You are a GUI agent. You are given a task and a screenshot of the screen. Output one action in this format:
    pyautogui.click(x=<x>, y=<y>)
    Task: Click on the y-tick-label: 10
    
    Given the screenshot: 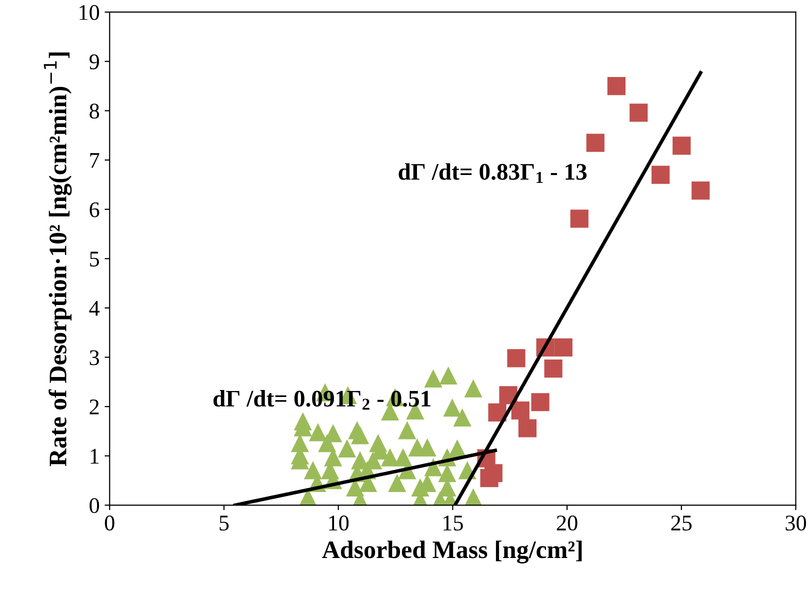 What is the action you would take?
    pyautogui.click(x=90, y=12)
    